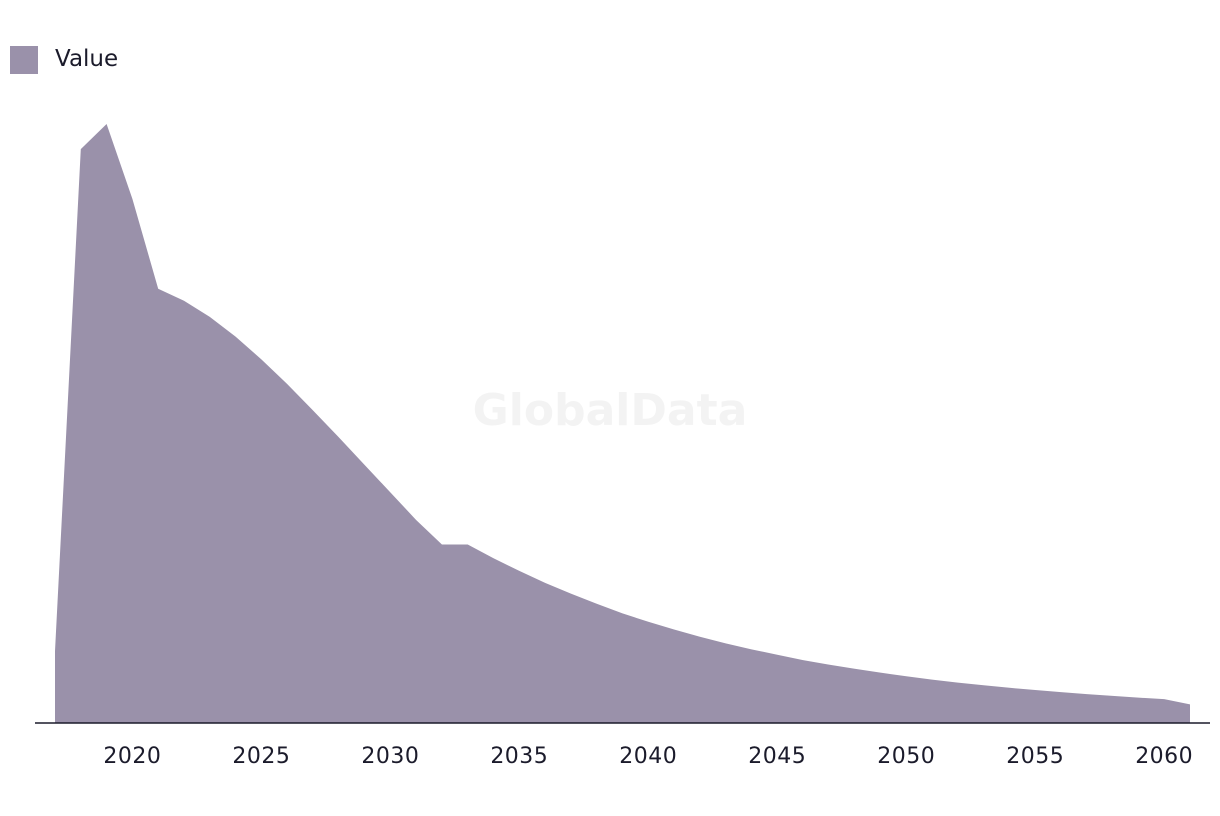 The height and width of the screenshot is (816, 1220). Describe the element at coordinates (86, 59) in the screenshot. I see `legend-label-value: Value` at that location.